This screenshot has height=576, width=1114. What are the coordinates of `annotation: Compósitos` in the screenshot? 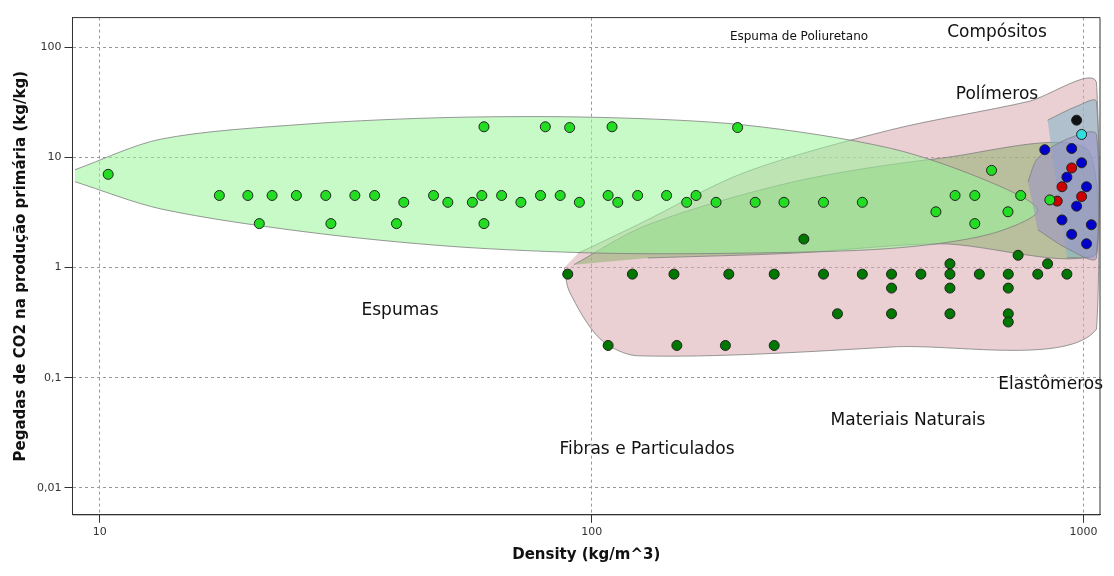 It's located at (997, 31).